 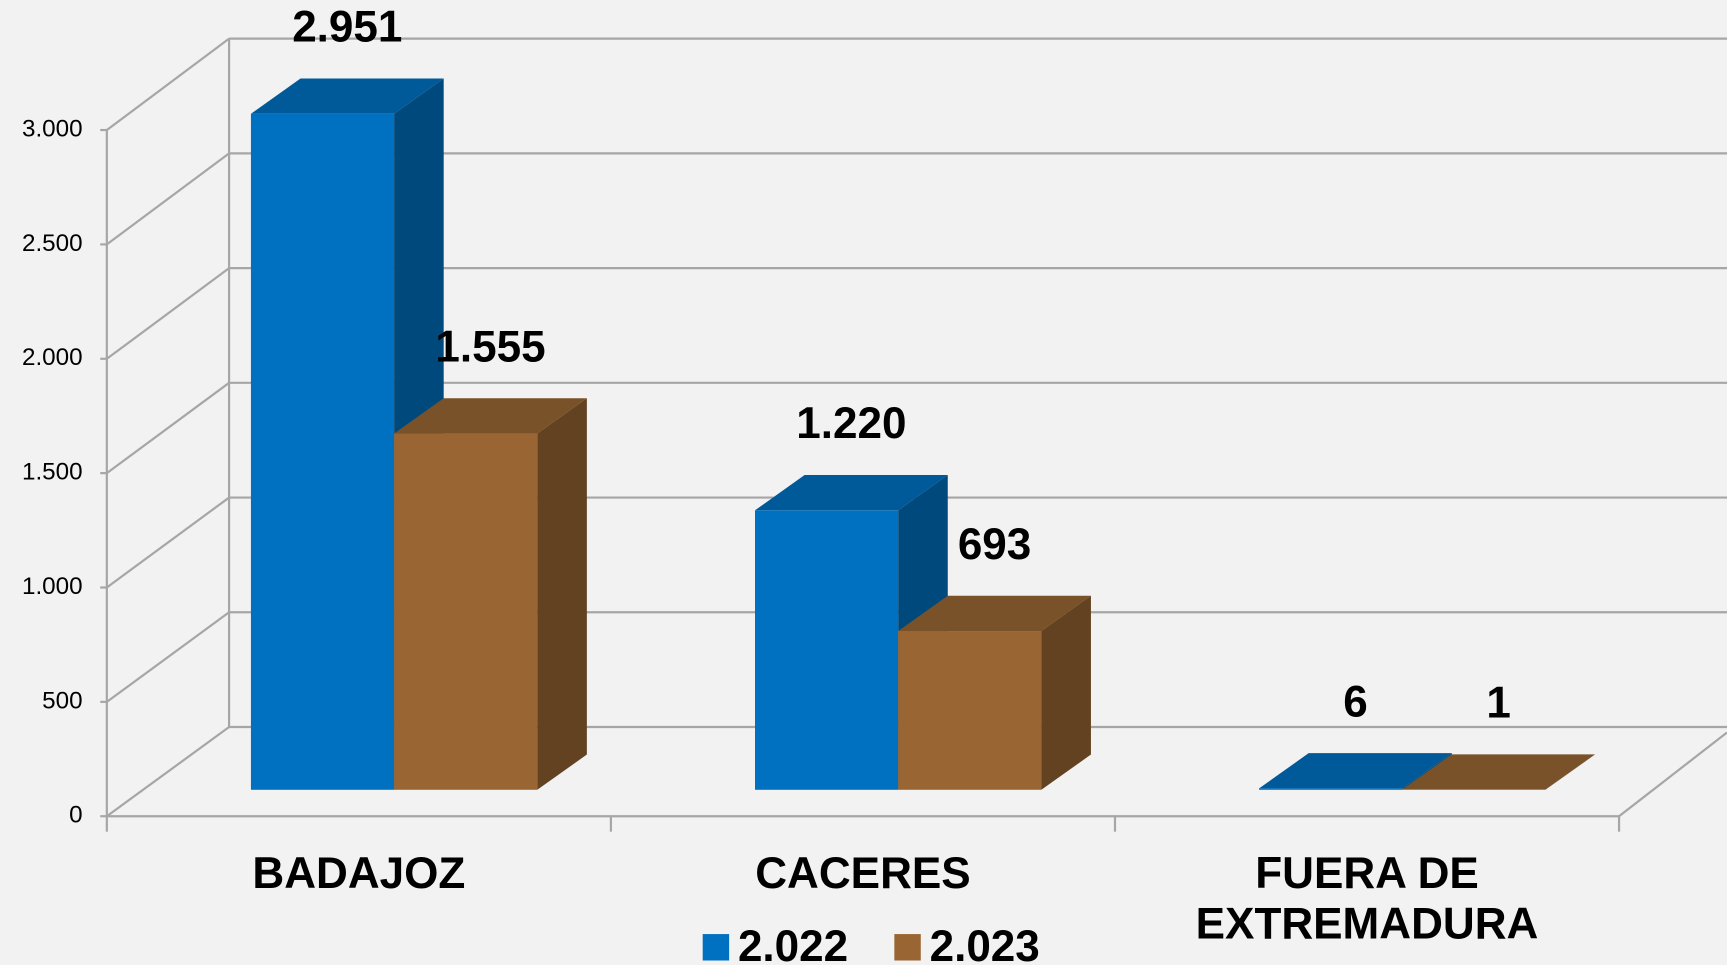 What do you see at coordinates (52, 128) in the screenshot?
I see `y-tick-label: 3.000` at bounding box center [52, 128].